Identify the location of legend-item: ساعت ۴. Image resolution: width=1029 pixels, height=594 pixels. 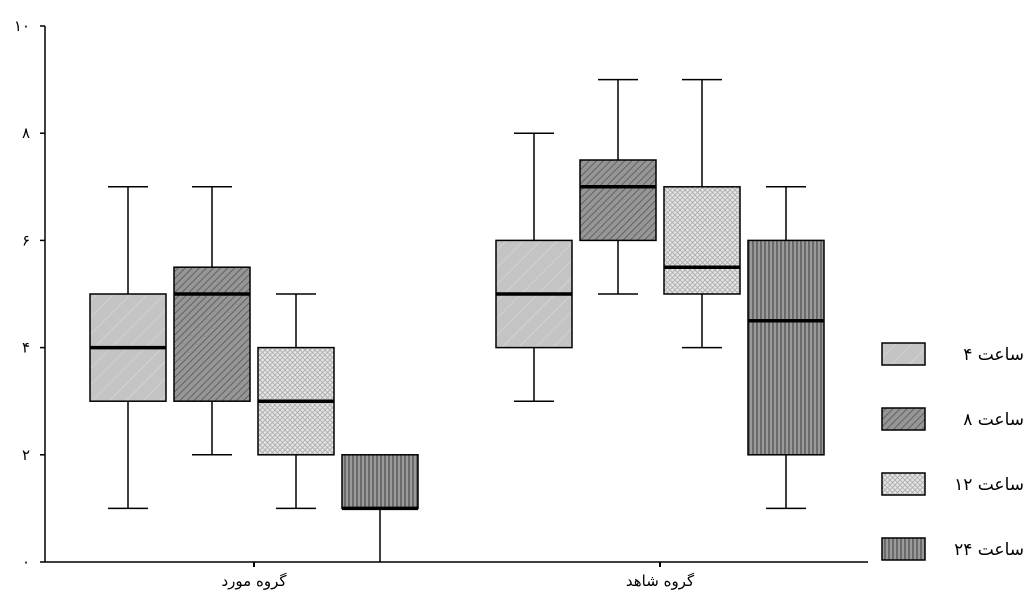
(952, 354).